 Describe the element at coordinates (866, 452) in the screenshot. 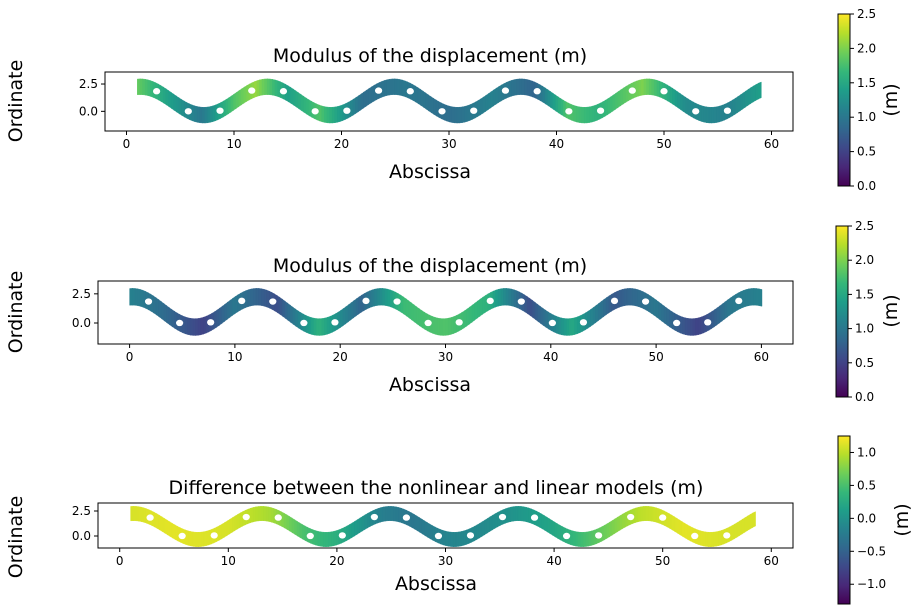

I see `colorbar-tick-label: 1.0` at that location.